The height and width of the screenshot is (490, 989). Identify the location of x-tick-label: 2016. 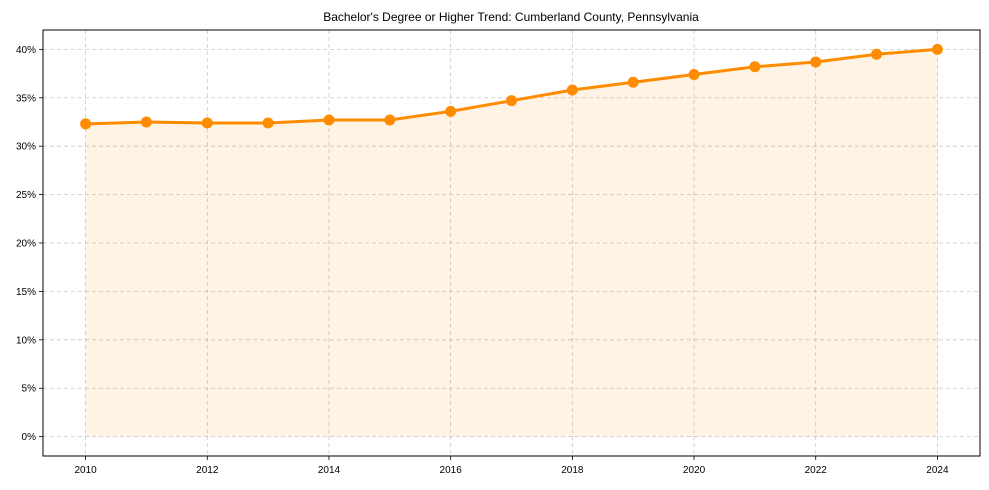
(451, 470).